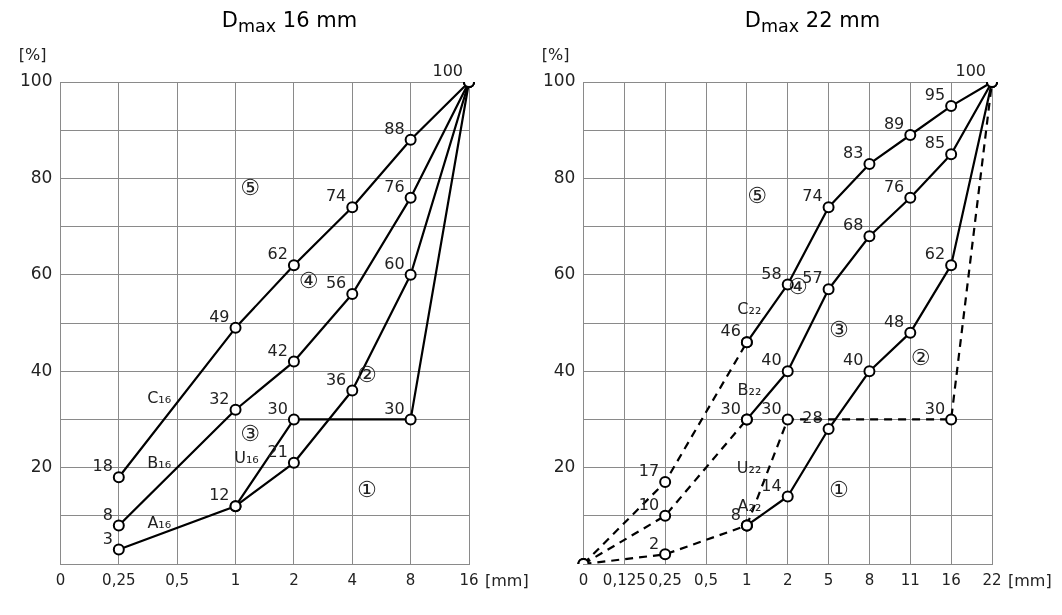 This screenshot has height=615, width=1062. Describe the element at coordinates (352, 579) in the screenshot. I see `x-tick-label: 4` at that location.